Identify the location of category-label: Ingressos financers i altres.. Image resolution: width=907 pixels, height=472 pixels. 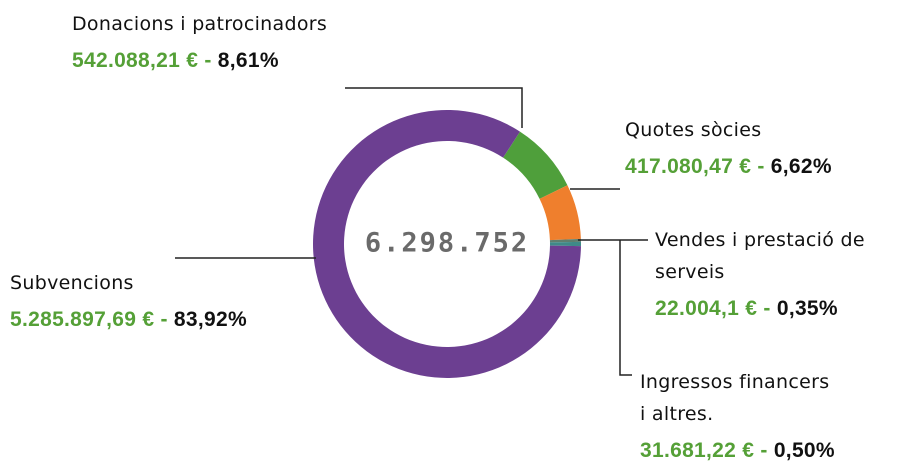
(735, 398).